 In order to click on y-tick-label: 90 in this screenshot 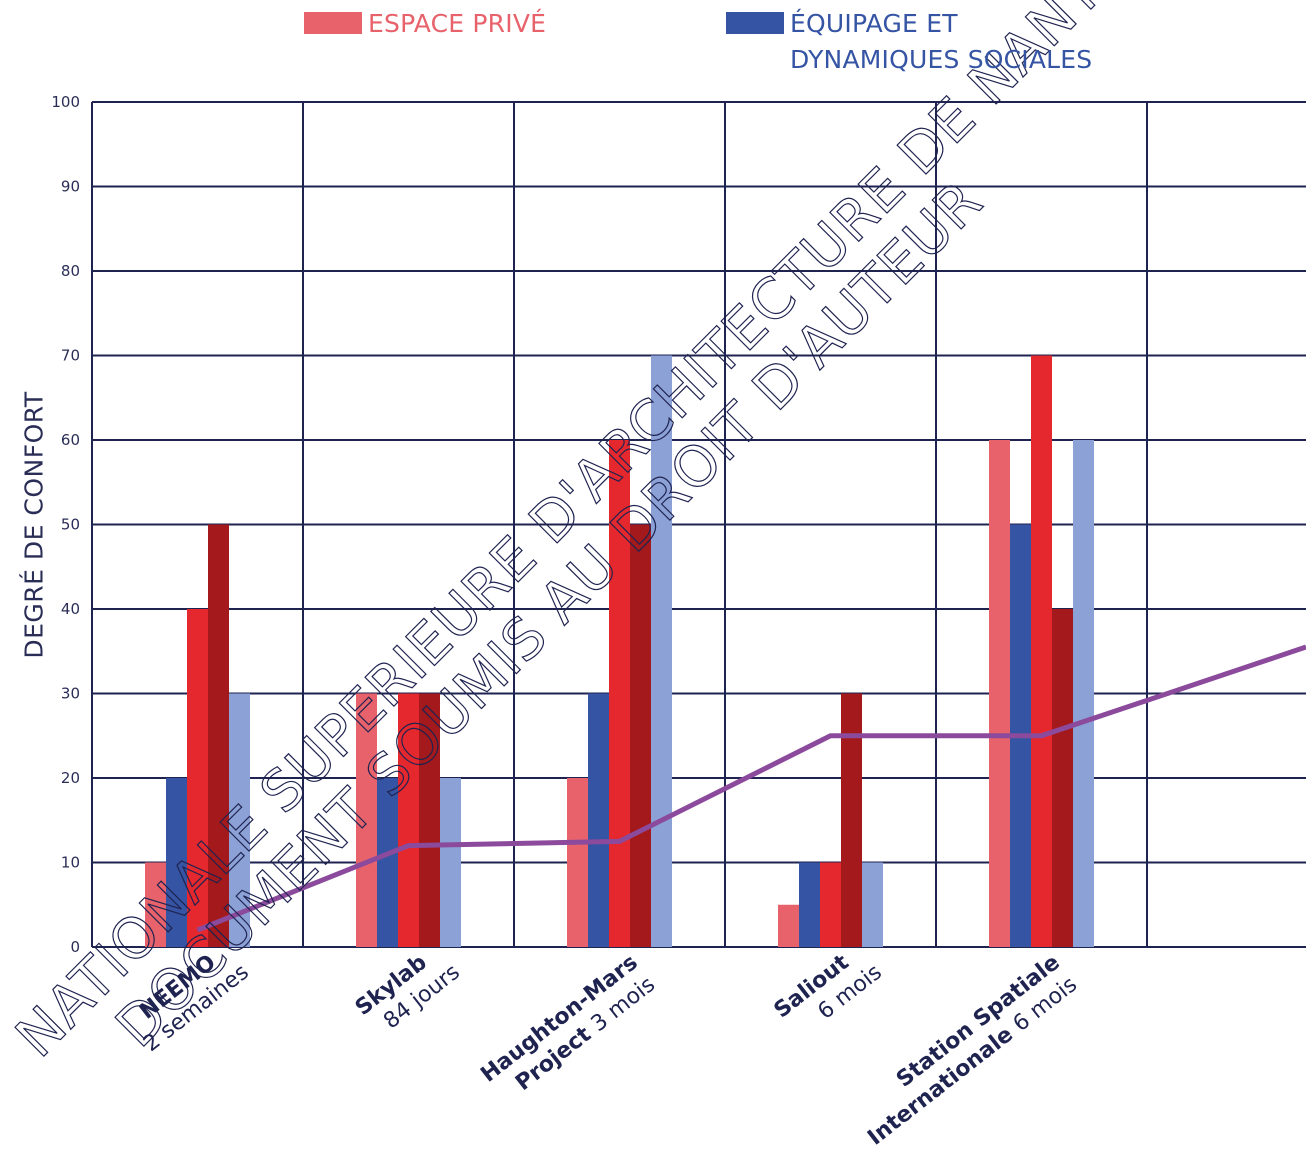, I will do `click(70, 187)`.